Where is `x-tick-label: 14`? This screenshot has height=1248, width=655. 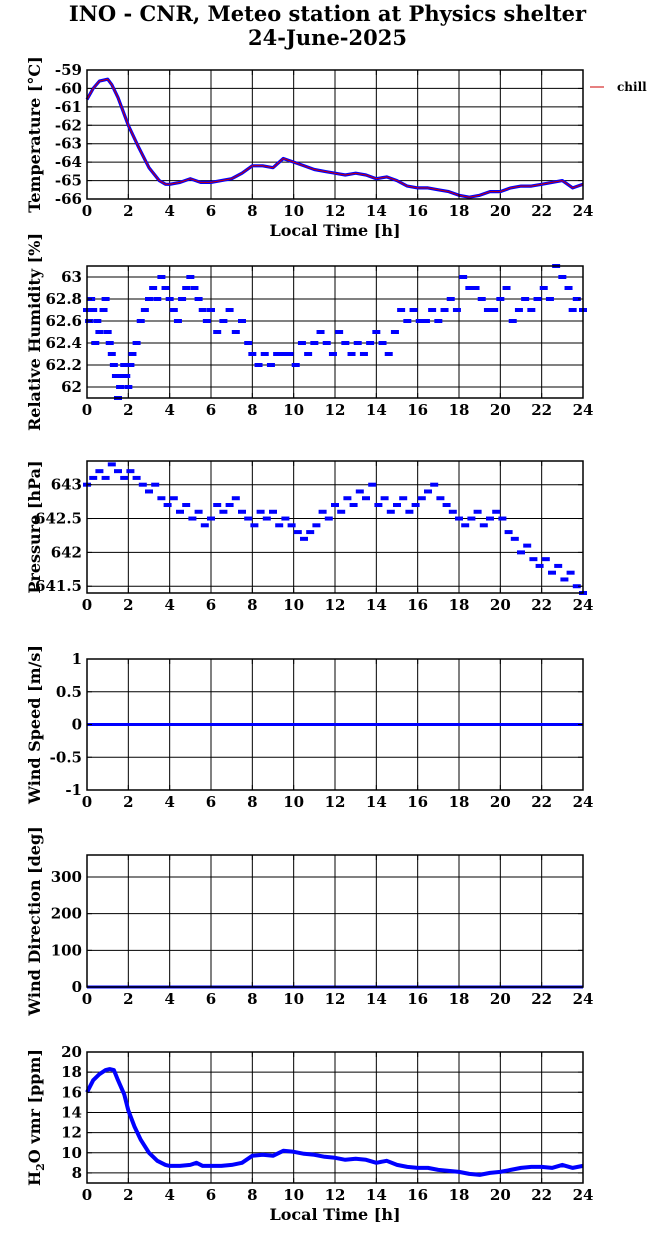 x-tick-label: 14 is located at coordinates (376, 410).